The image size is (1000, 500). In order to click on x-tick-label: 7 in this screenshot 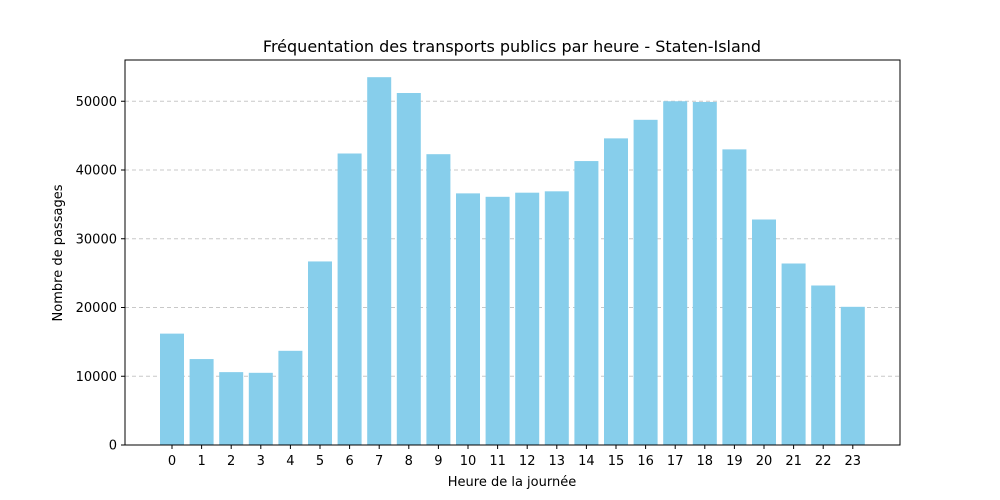, I will do `click(379, 461)`.